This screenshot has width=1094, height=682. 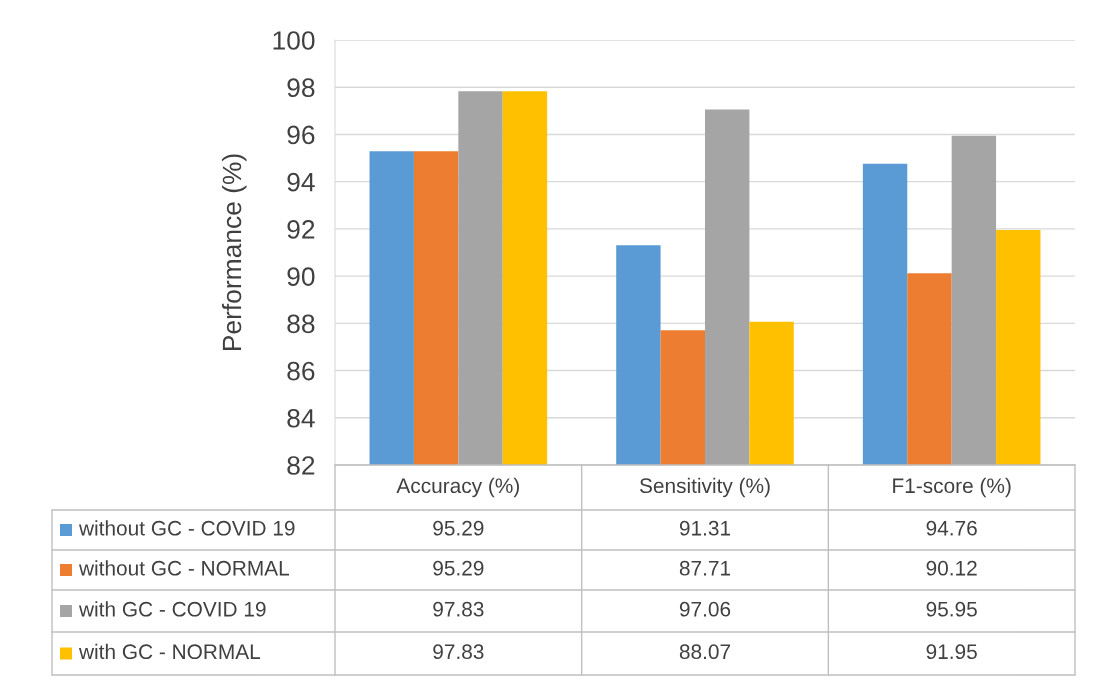 I want to click on y-tick-label: 90, so click(x=301, y=276).